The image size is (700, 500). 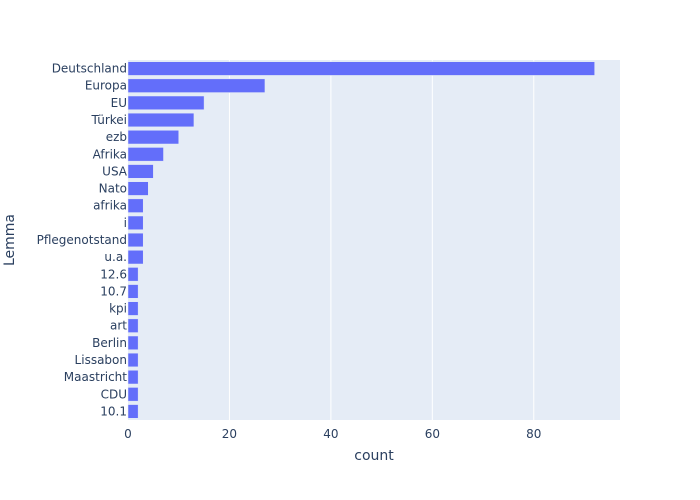 What do you see at coordinates (115, 171) in the screenshot?
I see `y-tick-label: USA` at bounding box center [115, 171].